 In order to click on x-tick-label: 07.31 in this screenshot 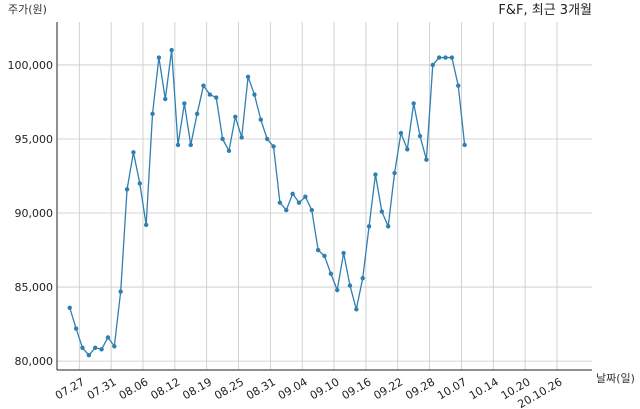, I will do `click(102, 388)`.